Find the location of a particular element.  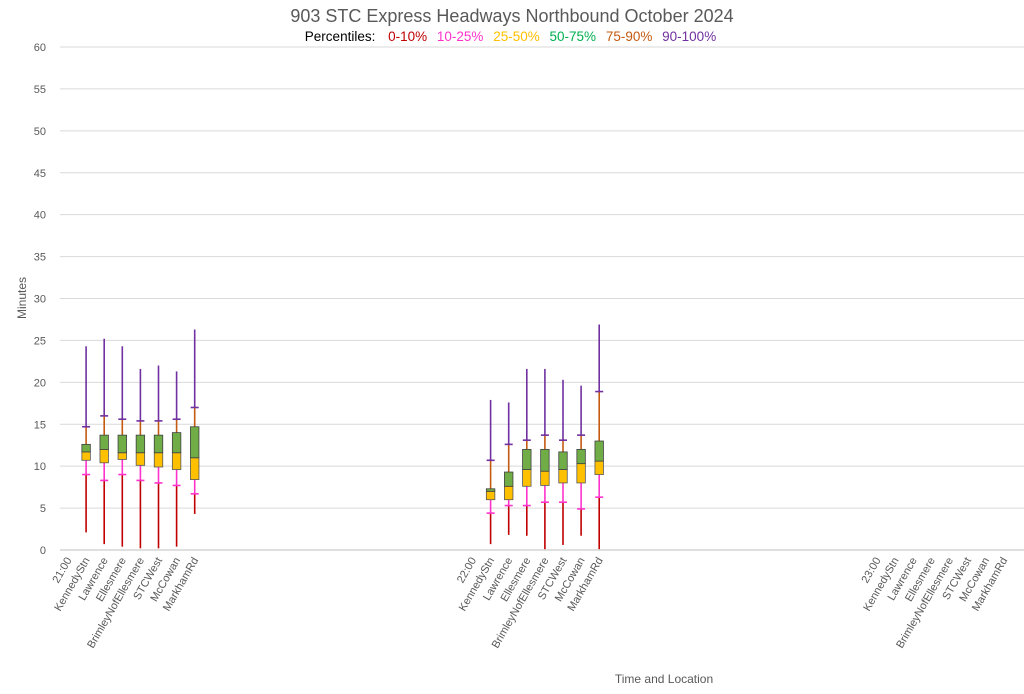

legend-item-25-50: 25-50% is located at coordinates (516, 36).